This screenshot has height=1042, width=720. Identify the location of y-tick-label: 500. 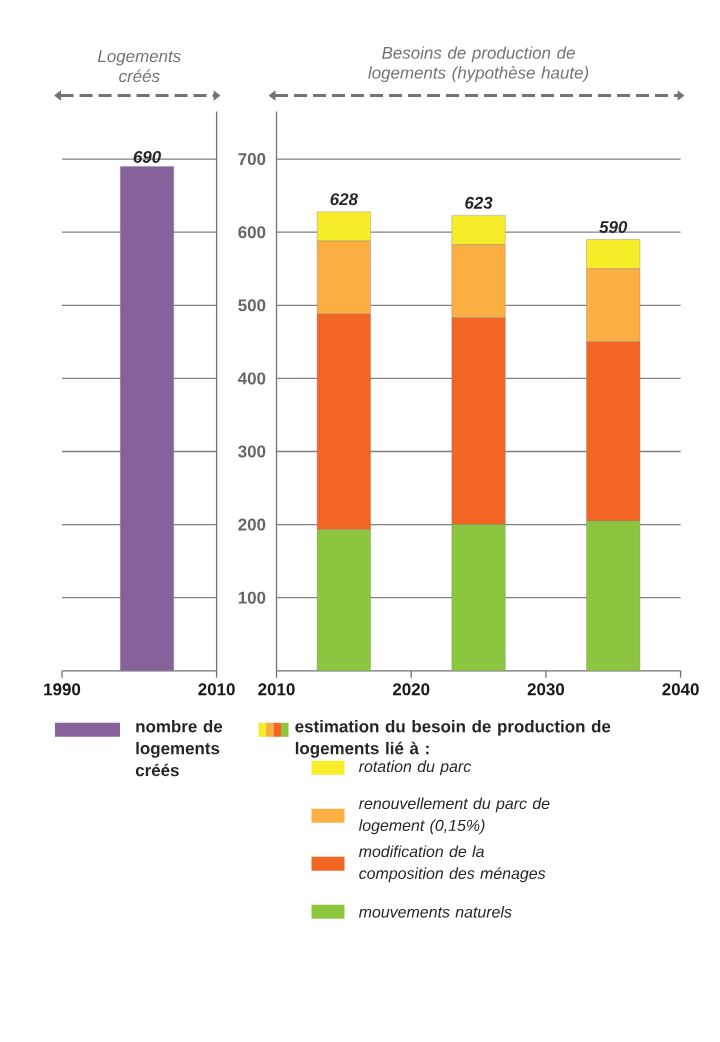
(252, 305).